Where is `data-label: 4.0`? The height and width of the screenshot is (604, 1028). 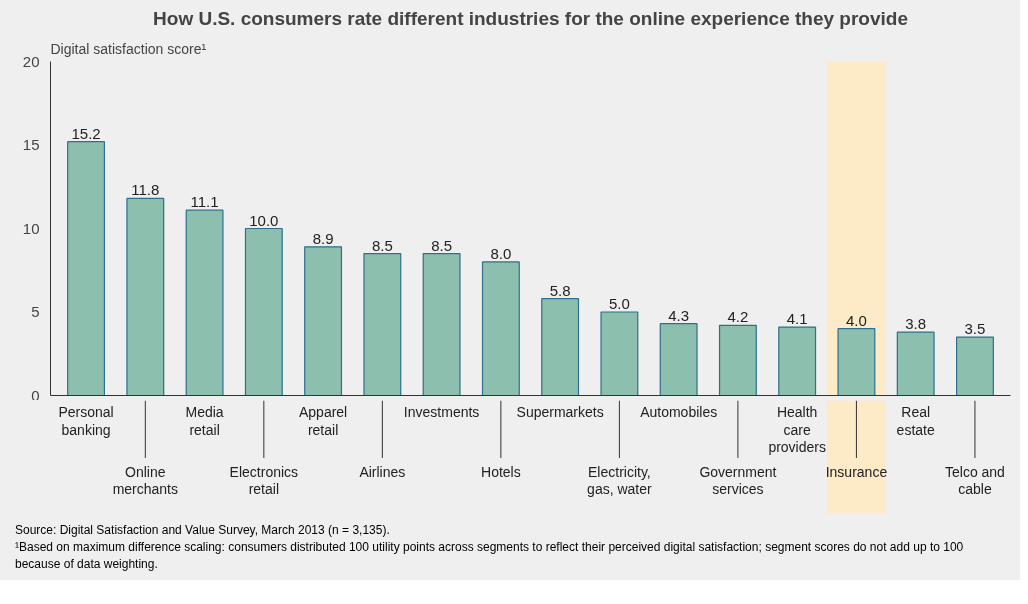 data-label: 4.0 is located at coordinates (856, 320).